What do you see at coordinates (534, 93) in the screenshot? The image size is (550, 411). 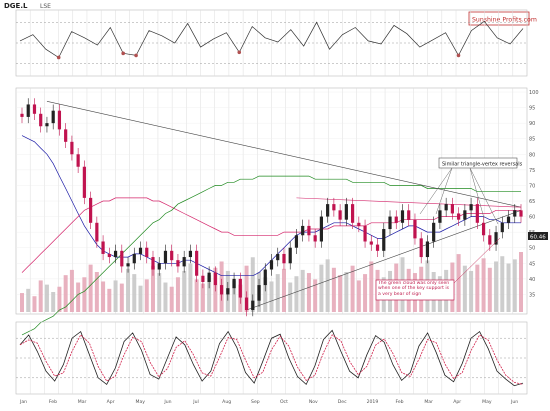 I see `price-axis-tick: 100` at bounding box center [534, 93].